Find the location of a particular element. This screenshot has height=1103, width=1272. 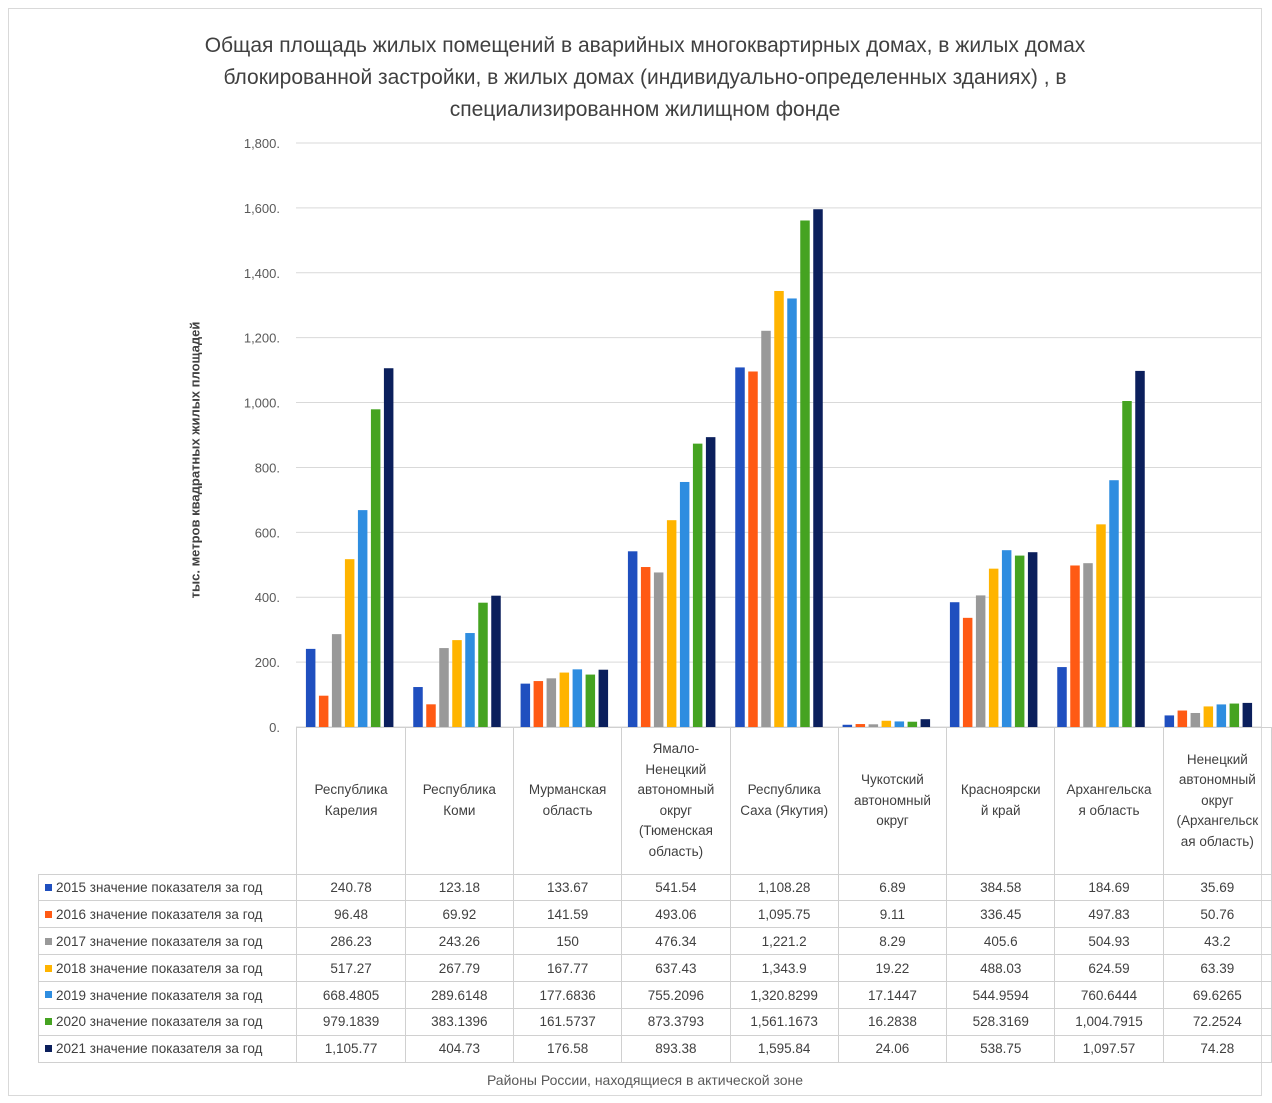

data-label: 538.75 is located at coordinates (1001, 1048).